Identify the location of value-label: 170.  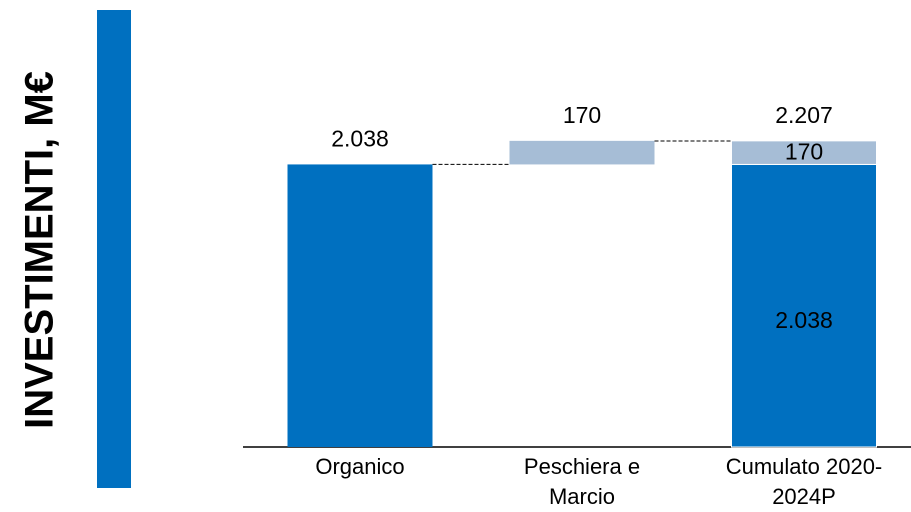
(582, 115).